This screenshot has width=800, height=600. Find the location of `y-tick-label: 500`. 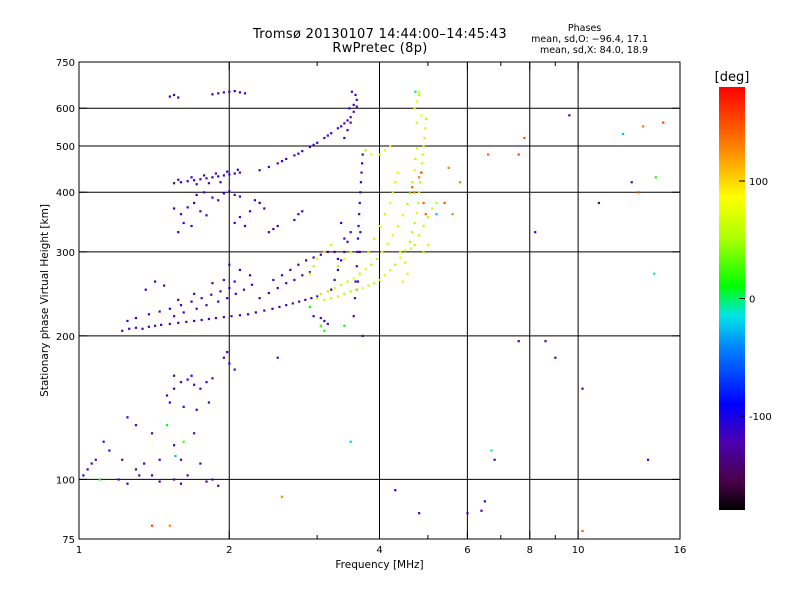

y-tick-label: 500 is located at coordinates (65, 147).